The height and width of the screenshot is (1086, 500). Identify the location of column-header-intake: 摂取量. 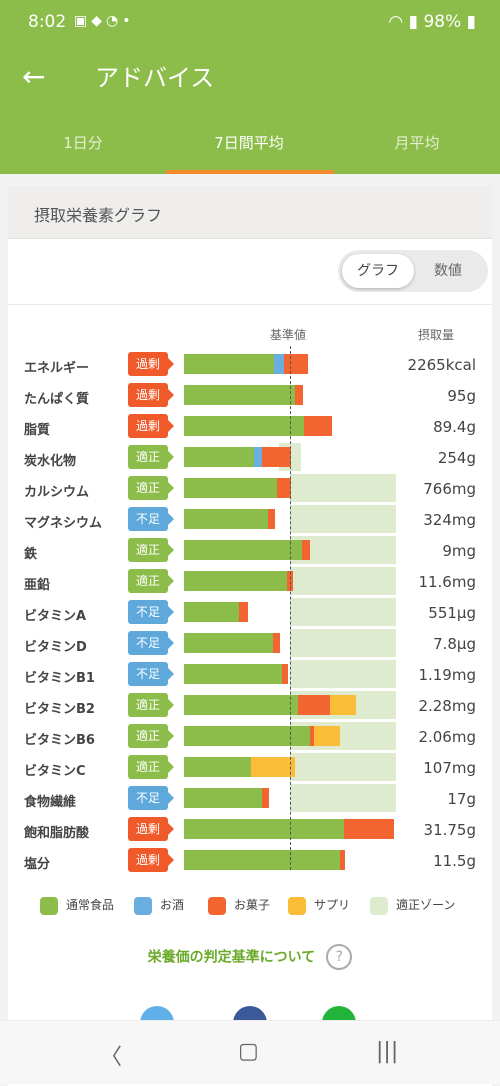
(436, 335).